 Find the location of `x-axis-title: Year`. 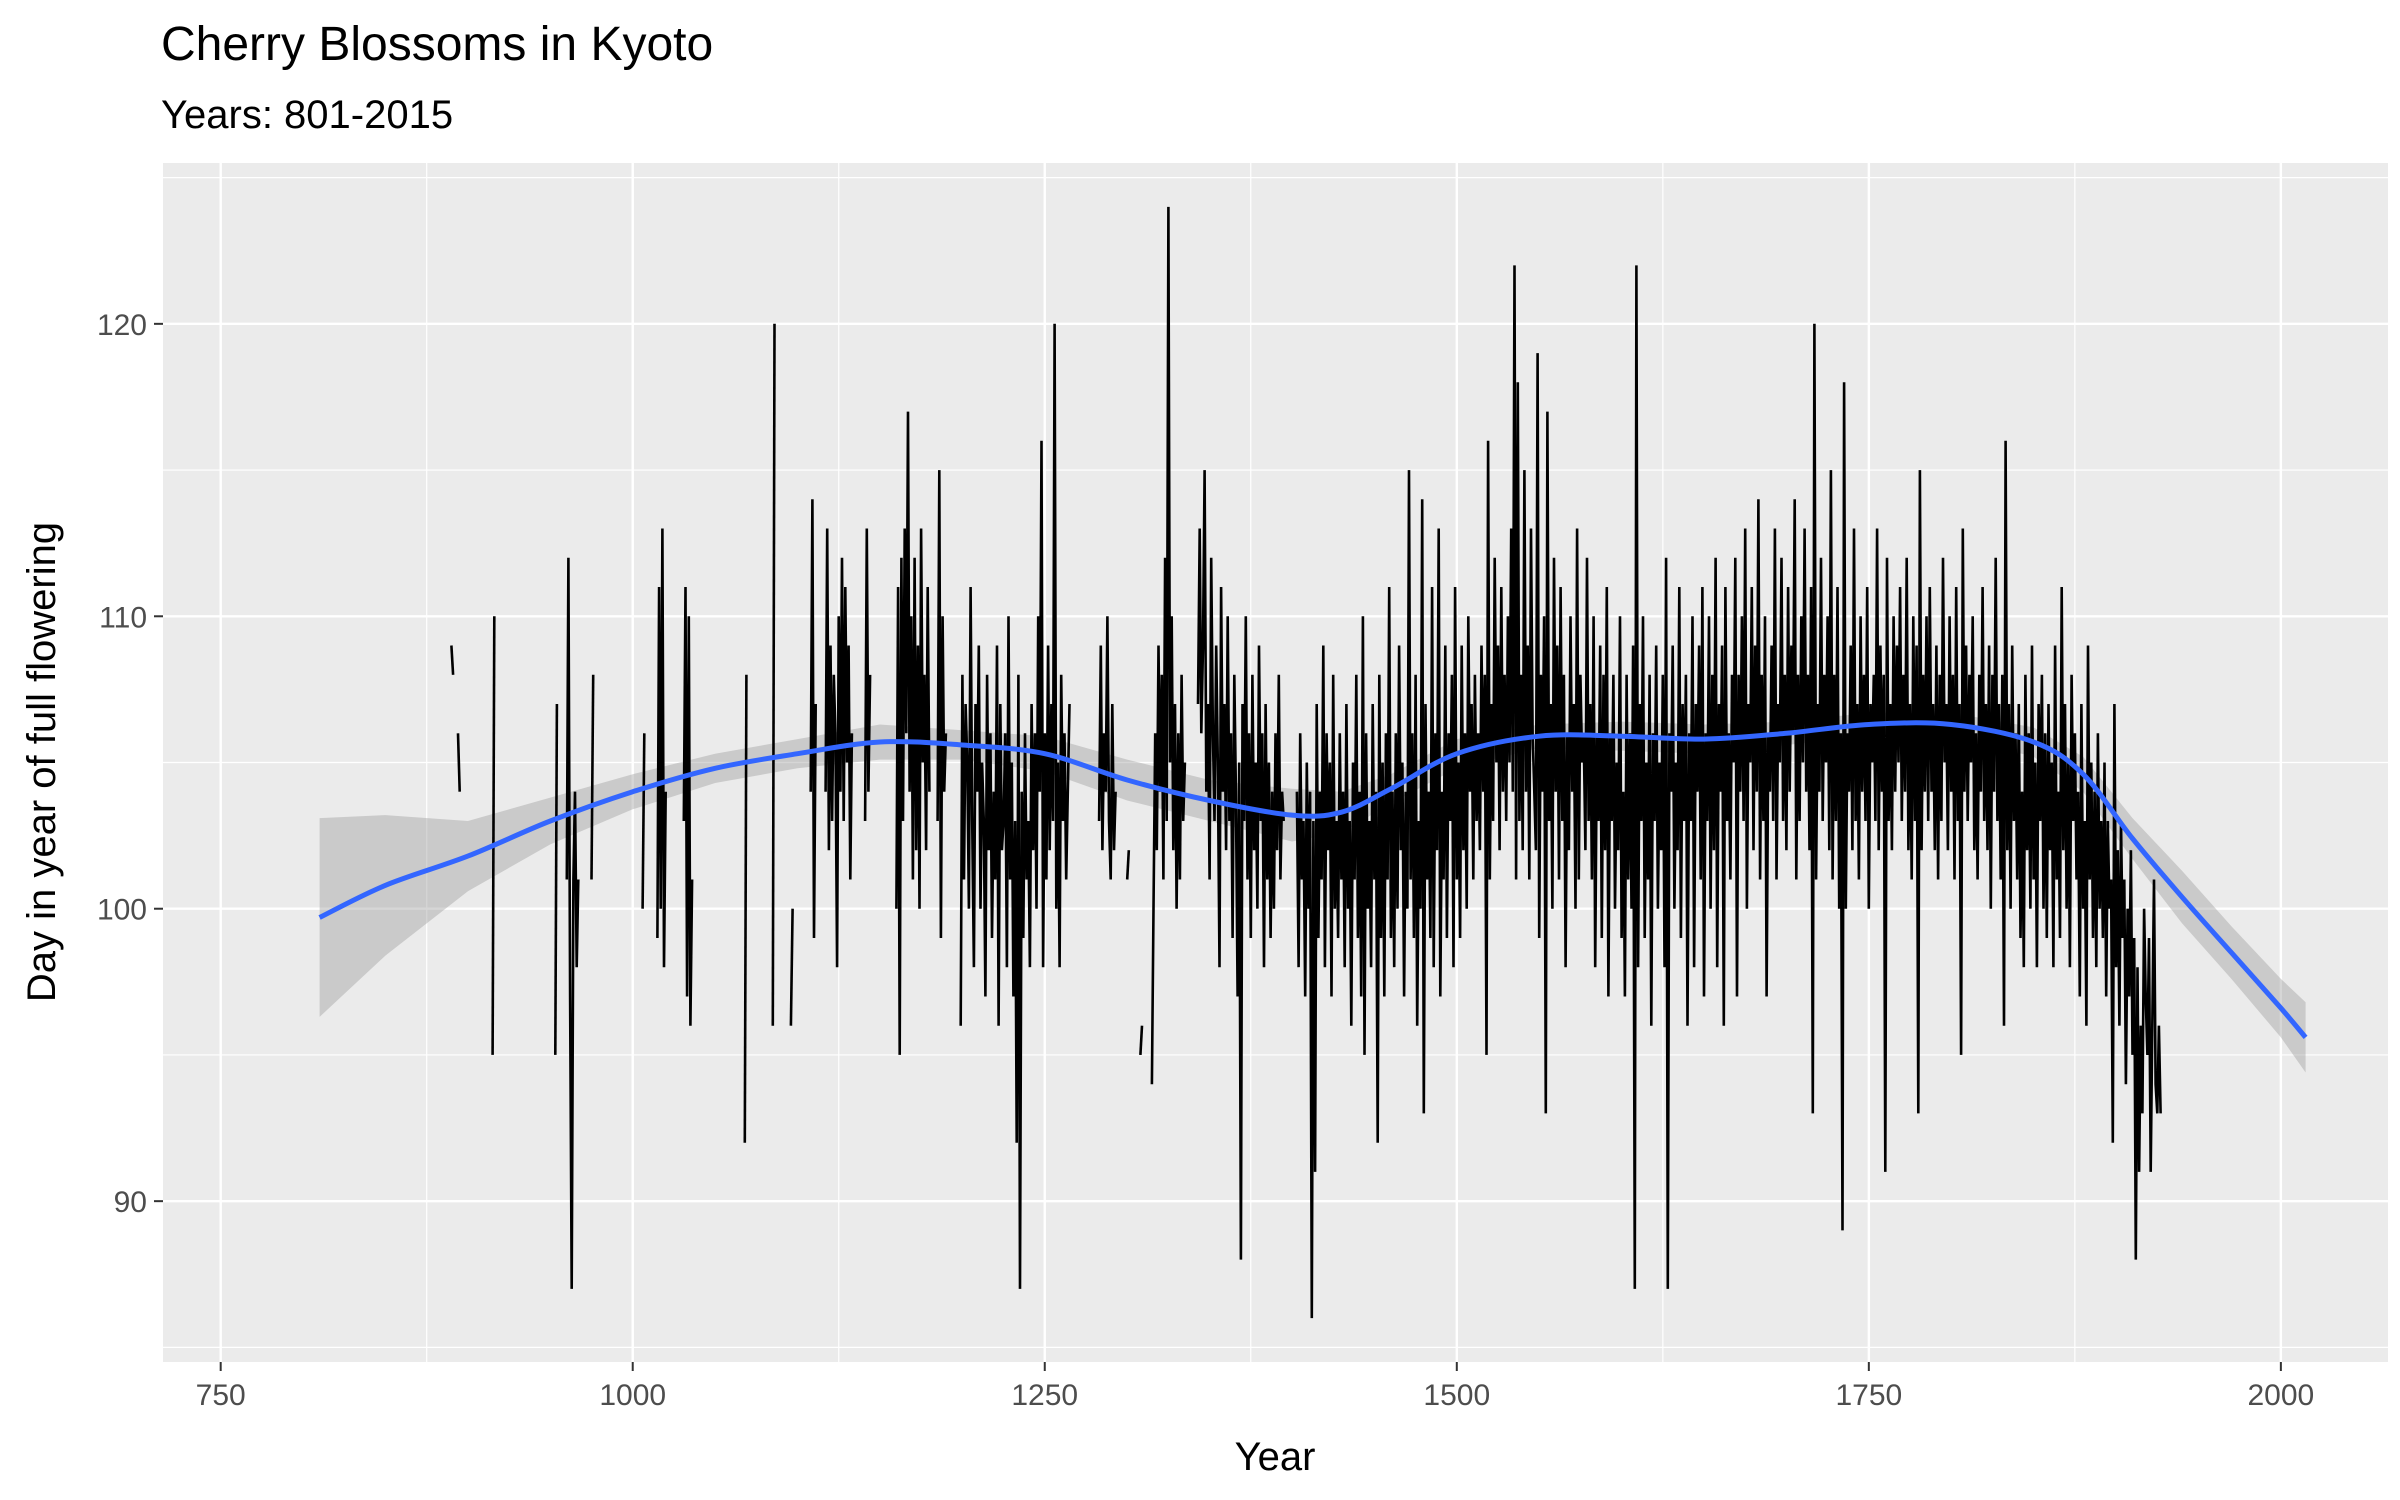

x-axis-title: Year is located at coordinates (1275, 1457).